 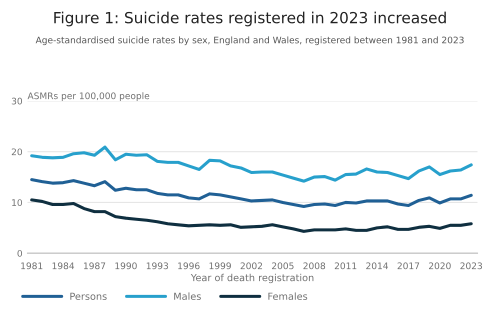 What do you see at coordinates (314, 266) in the screenshot?
I see `x-tick-label: 2008` at bounding box center [314, 266].